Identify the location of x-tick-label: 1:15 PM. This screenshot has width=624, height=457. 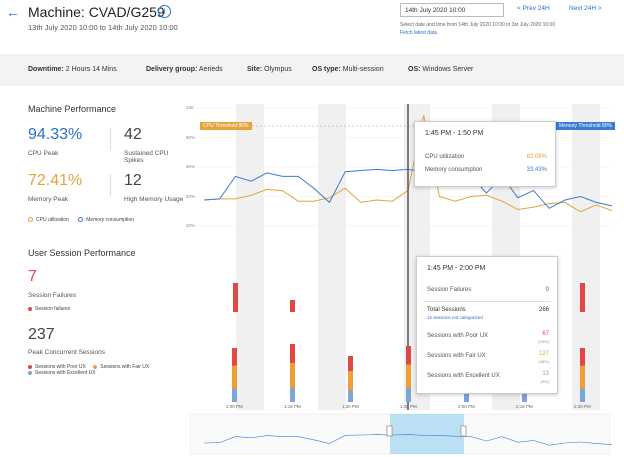
(292, 406).